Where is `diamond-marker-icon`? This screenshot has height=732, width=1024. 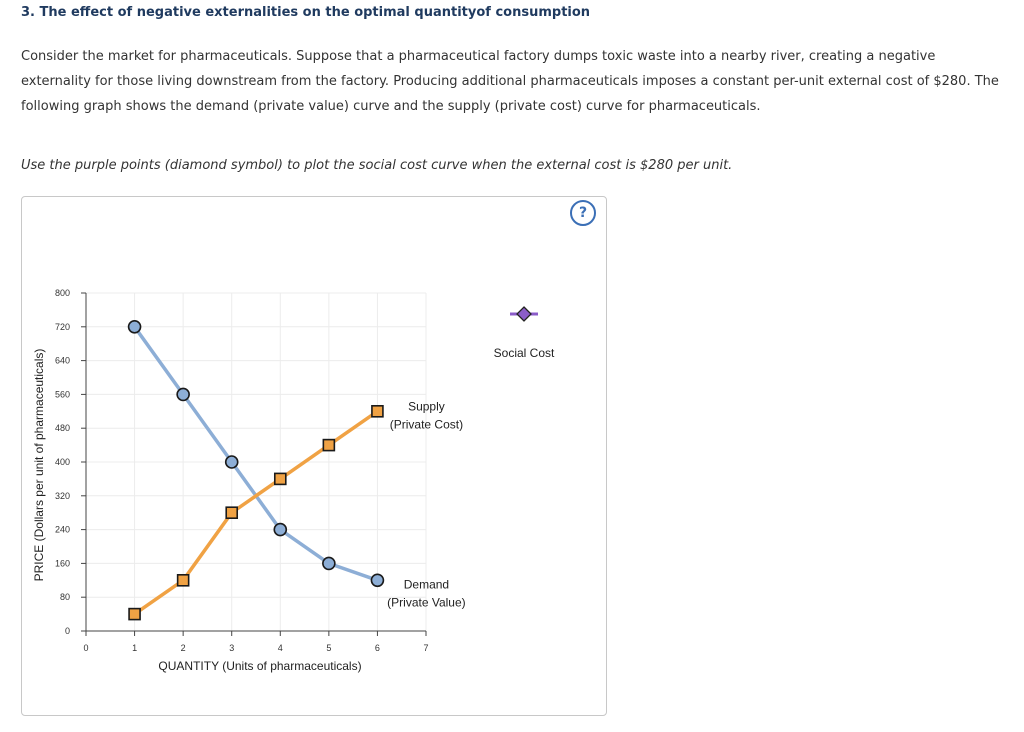 diamond-marker-icon is located at coordinates (524, 314).